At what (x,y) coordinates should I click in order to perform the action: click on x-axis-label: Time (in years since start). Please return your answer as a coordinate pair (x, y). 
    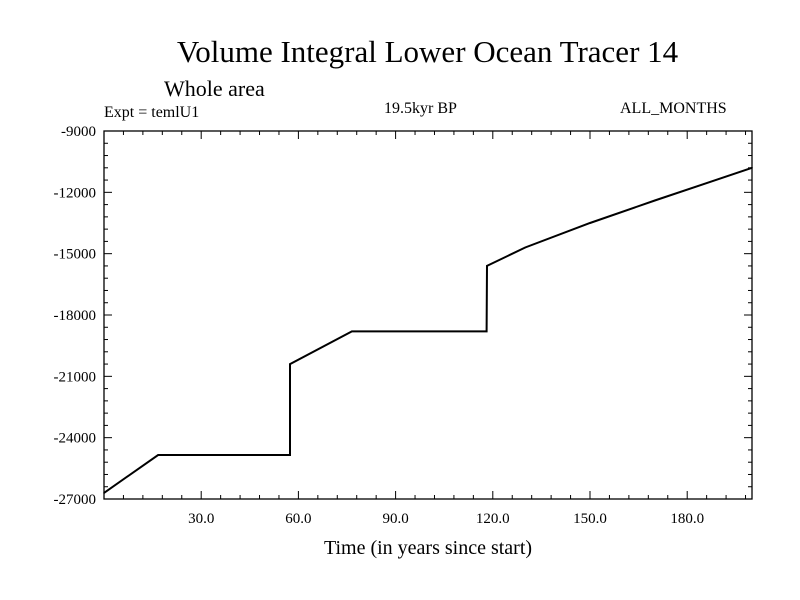
    Looking at the image, I should click on (428, 548).